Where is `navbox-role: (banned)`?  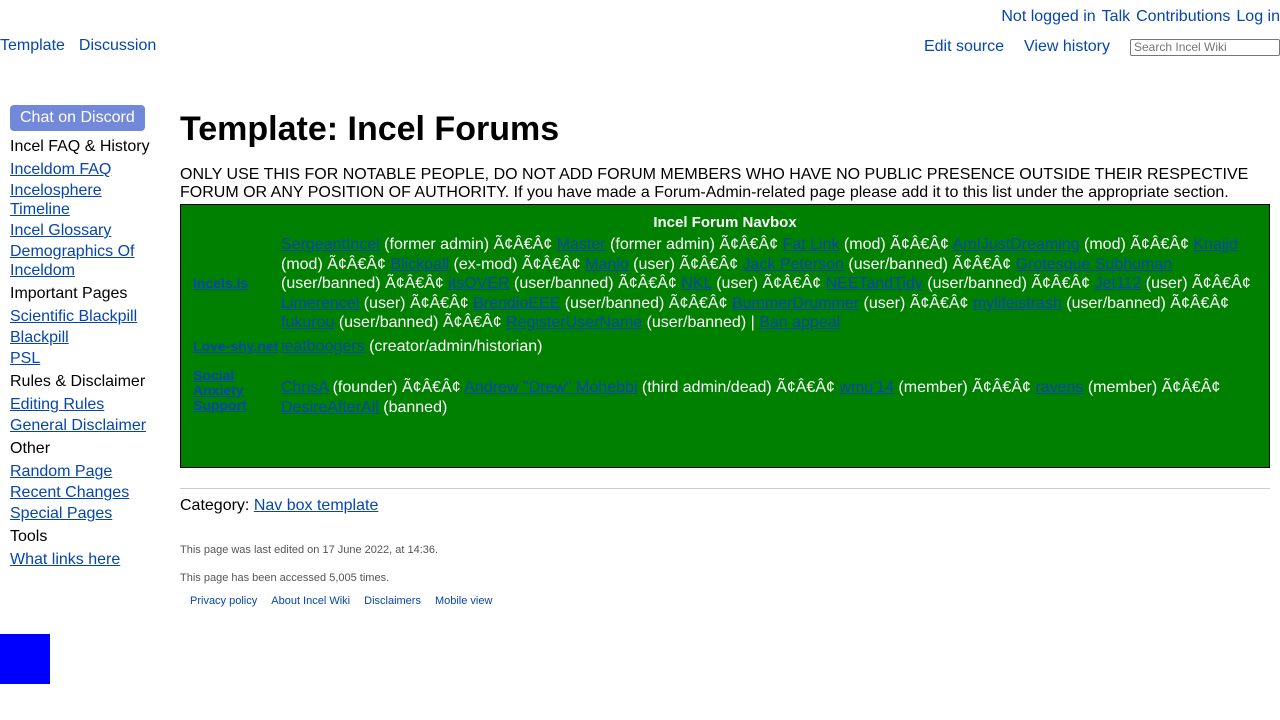 navbox-role: (banned) is located at coordinates (413, 407).